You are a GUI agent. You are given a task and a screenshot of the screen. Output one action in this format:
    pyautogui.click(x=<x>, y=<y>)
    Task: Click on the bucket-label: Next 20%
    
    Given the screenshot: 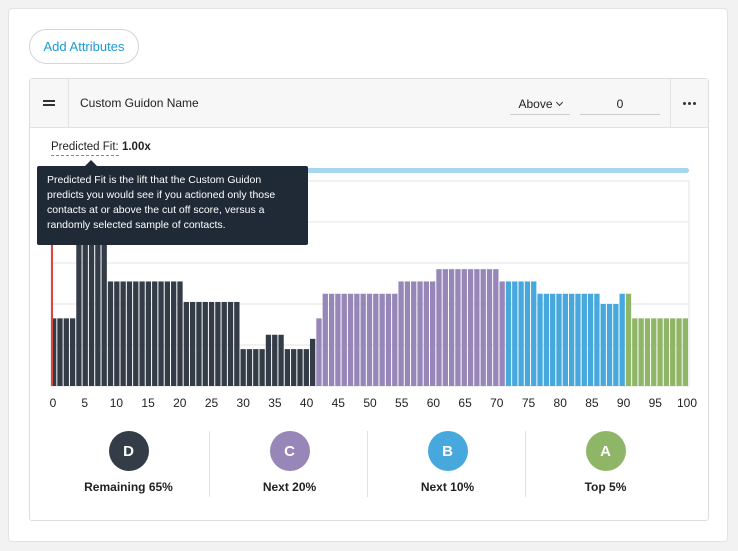 What is the action you would take?
    pyautogui.click(x=289, y=487)
    